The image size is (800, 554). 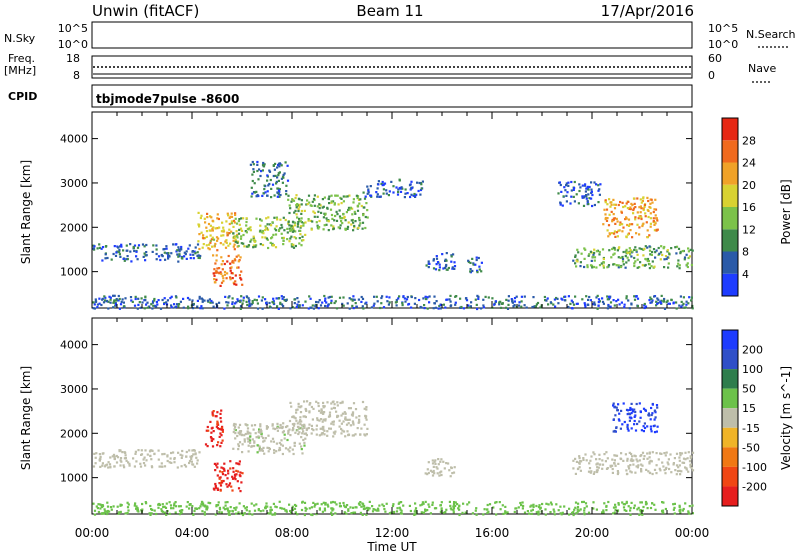 I want to click on cpid-label: CPID, so click(x=22, y=96).